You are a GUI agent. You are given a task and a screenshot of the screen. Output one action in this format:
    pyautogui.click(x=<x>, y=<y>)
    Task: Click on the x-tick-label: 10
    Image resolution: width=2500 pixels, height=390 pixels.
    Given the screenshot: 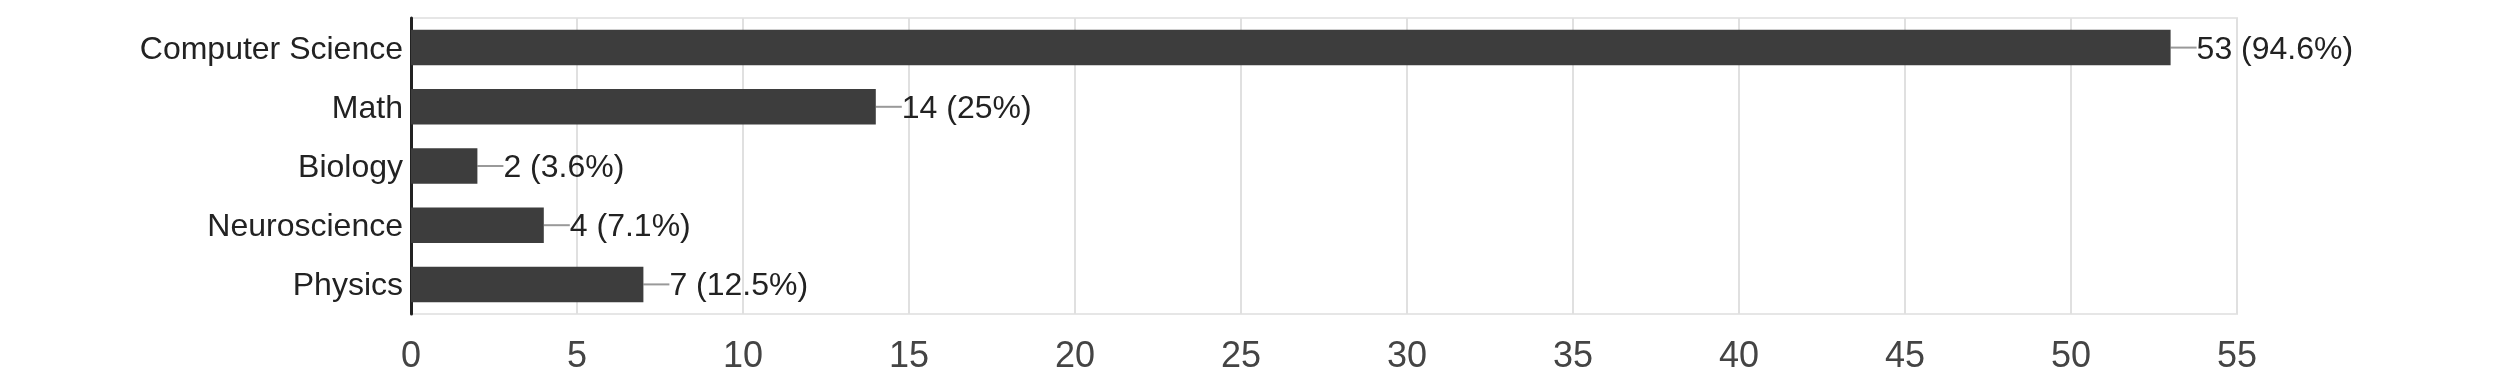 What is the action you would take?
    pyautogui.click(x=743, y=354)
    